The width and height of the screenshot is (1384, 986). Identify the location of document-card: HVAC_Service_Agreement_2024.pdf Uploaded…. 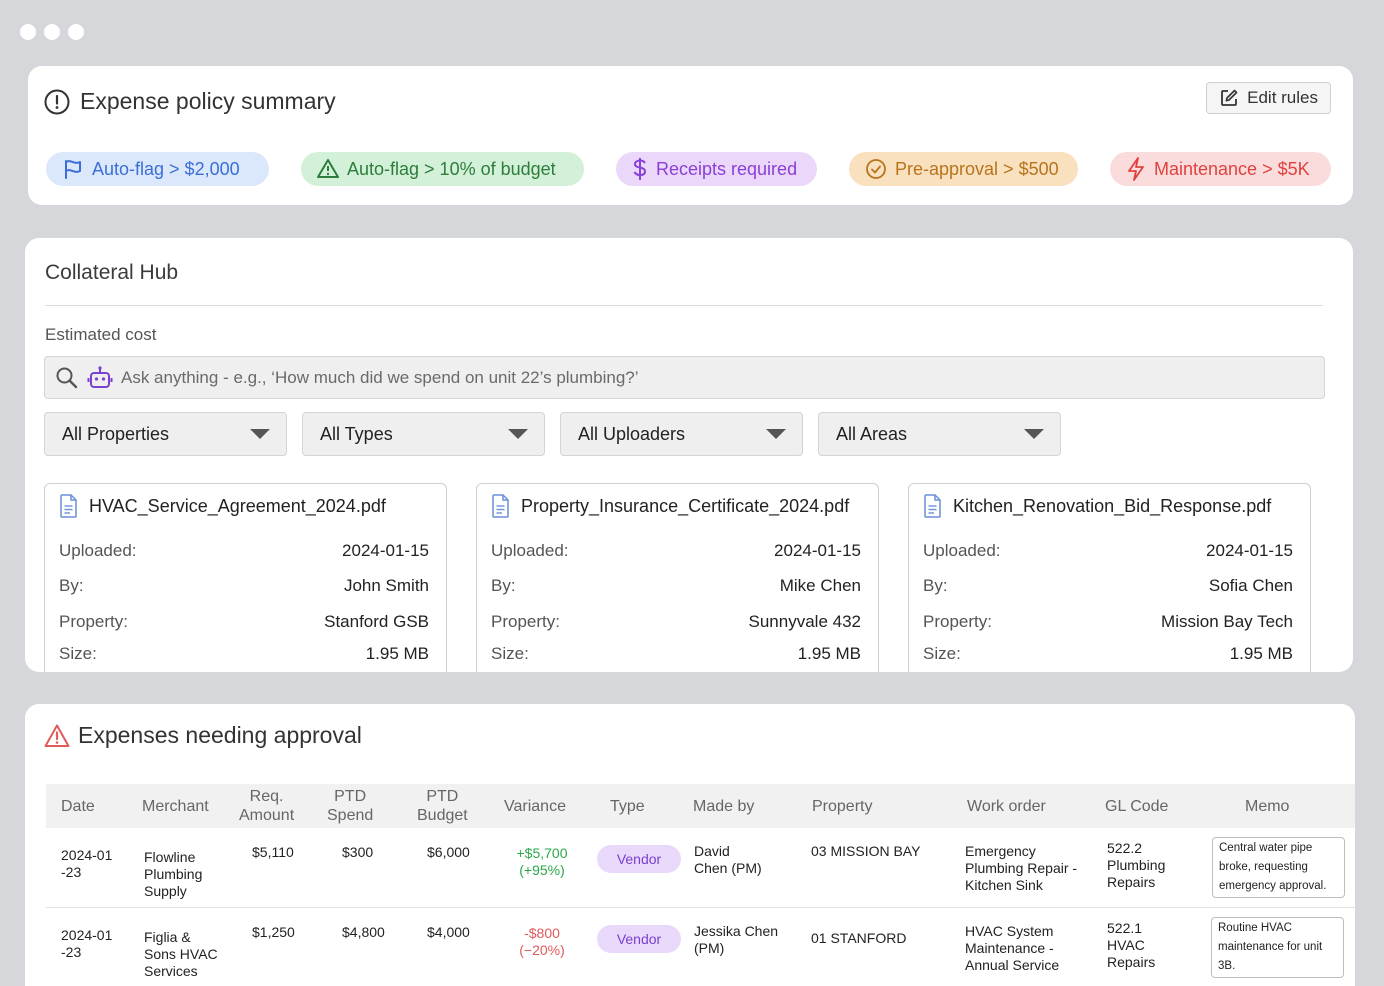
(245, 577).